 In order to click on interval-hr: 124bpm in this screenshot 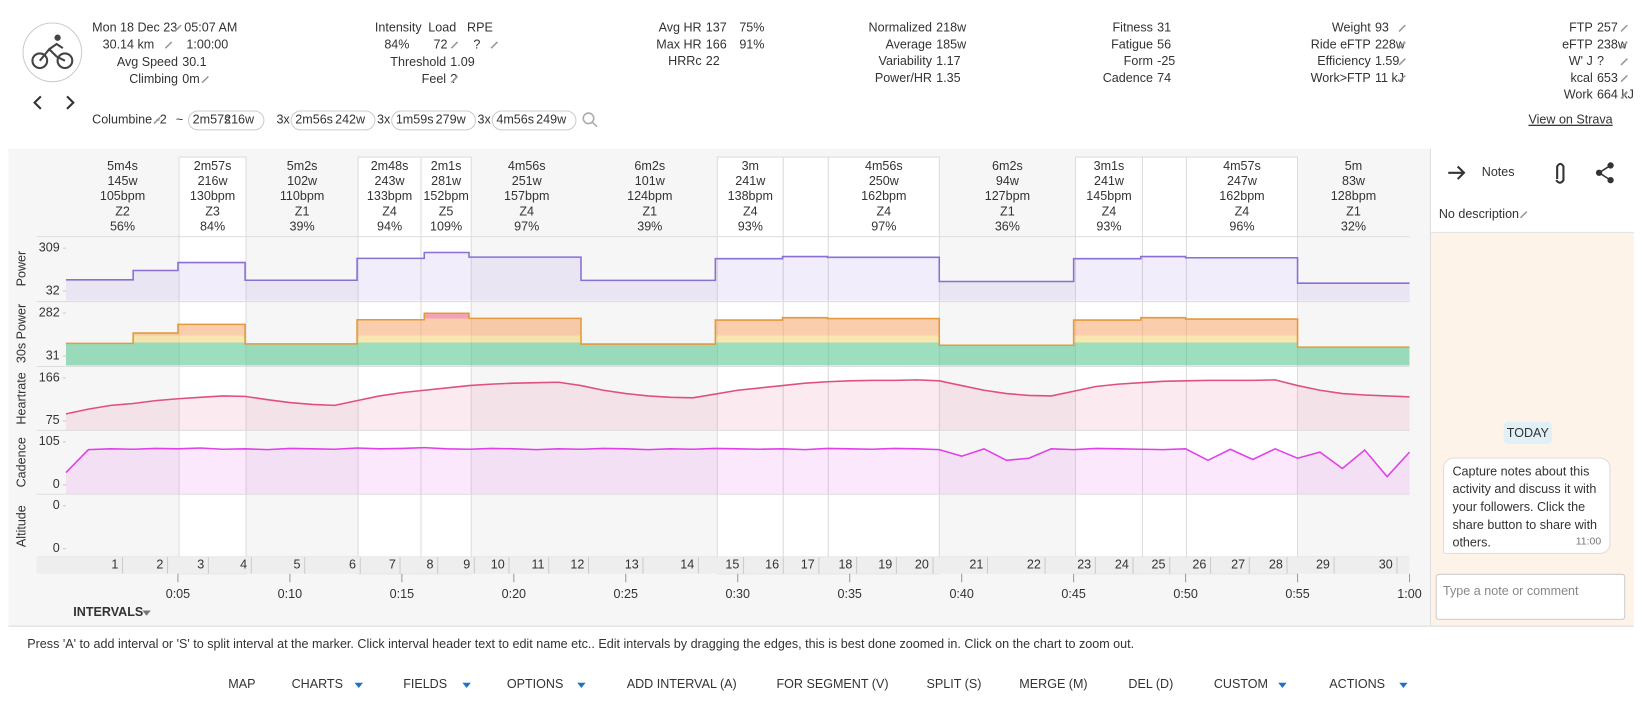, I will do `click(649, 196)`.